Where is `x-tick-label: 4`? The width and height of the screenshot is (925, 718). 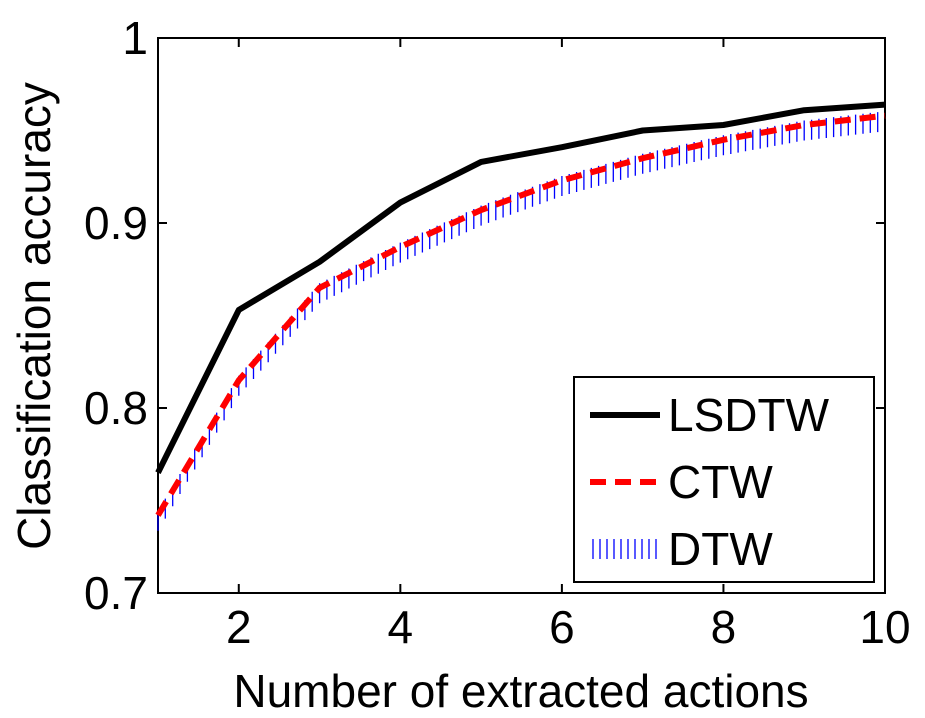 x-tick-label: 4 is located at coordinates (401, 627).